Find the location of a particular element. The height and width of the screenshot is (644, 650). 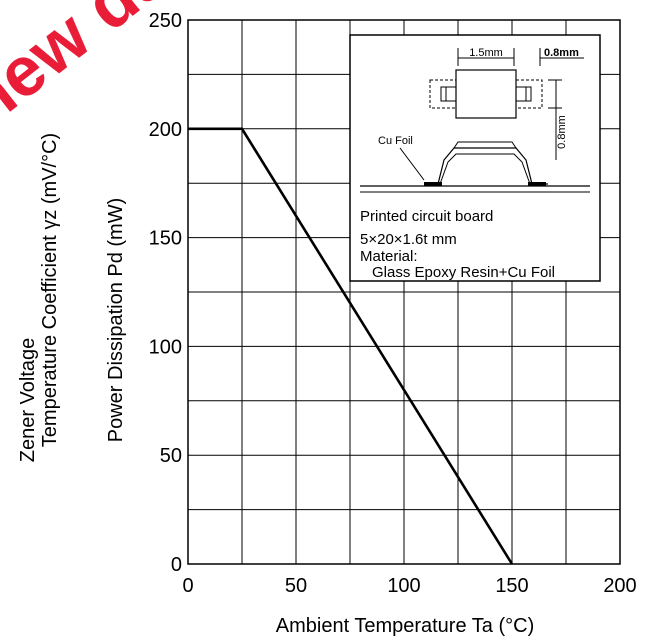

y-tick-label: 250 is located at coordinates (165, 21).